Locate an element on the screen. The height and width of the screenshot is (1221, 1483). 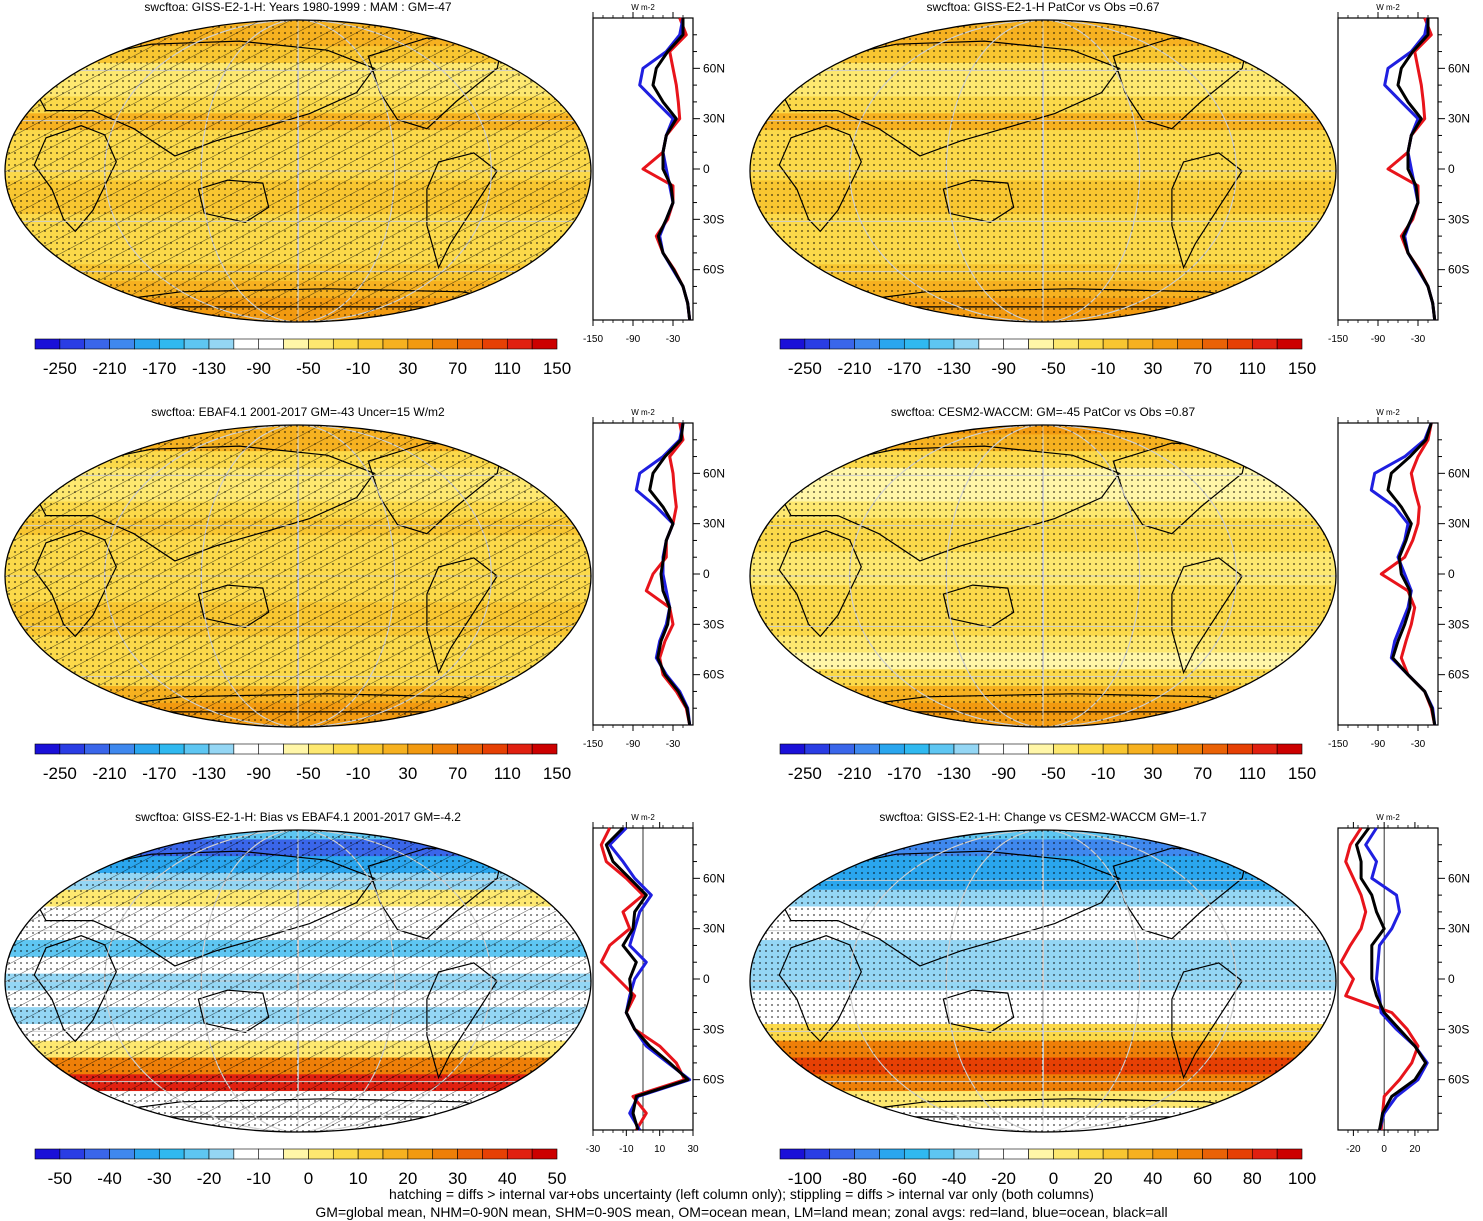
colorbar-label: -30 is located at coordinates (159, 1178).